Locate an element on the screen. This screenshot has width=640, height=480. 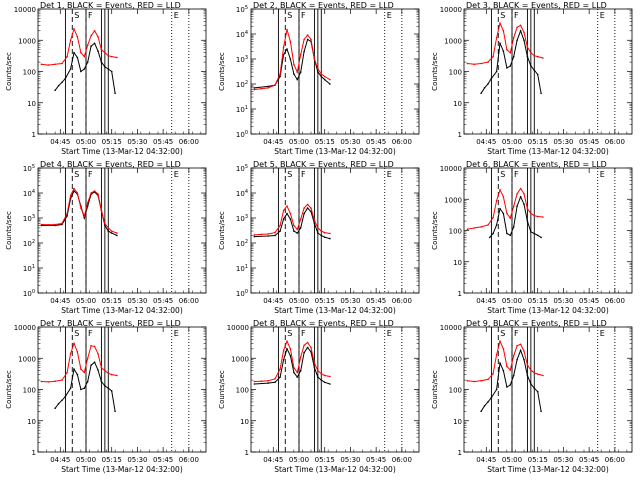
x-tick-label: 05:45 is located at coordinates (589, 301).